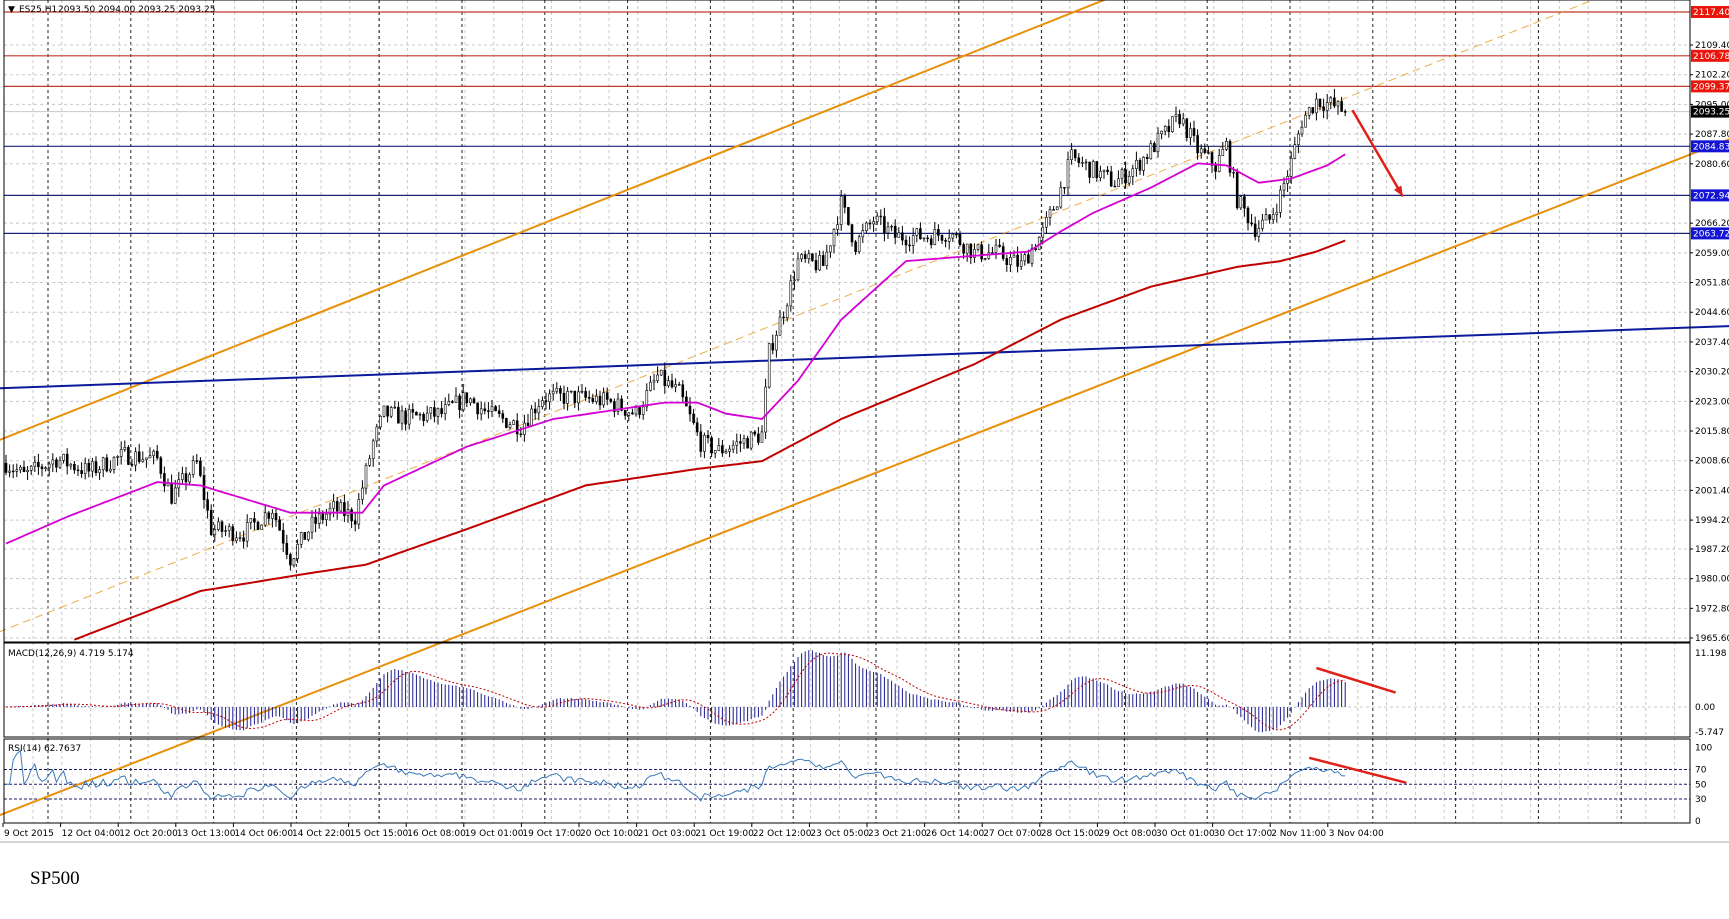  Describe the element at coordinates (91, 834) in the screenshot. I see `x-tick-label: 12 Oct 04:00` at that location.